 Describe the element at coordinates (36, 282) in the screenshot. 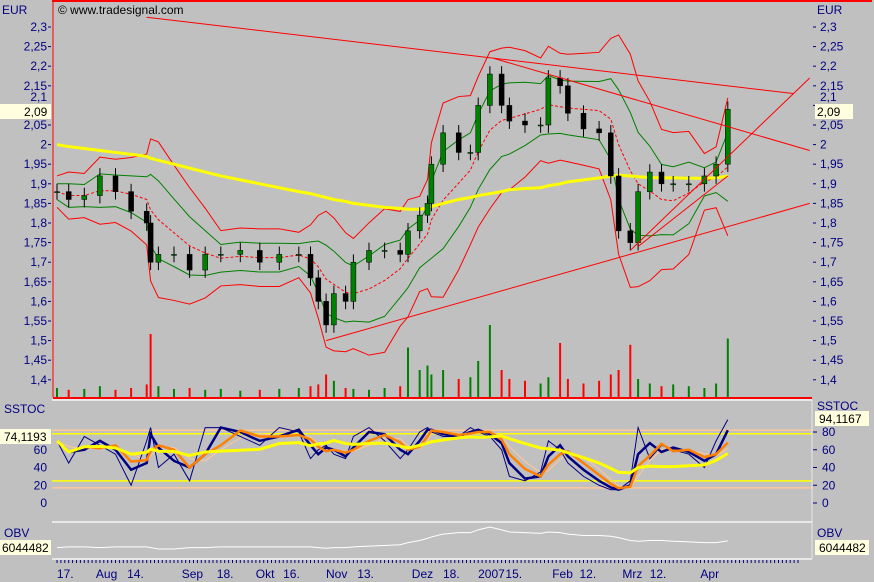

I see `price-tick-left: 1,65` at that location.